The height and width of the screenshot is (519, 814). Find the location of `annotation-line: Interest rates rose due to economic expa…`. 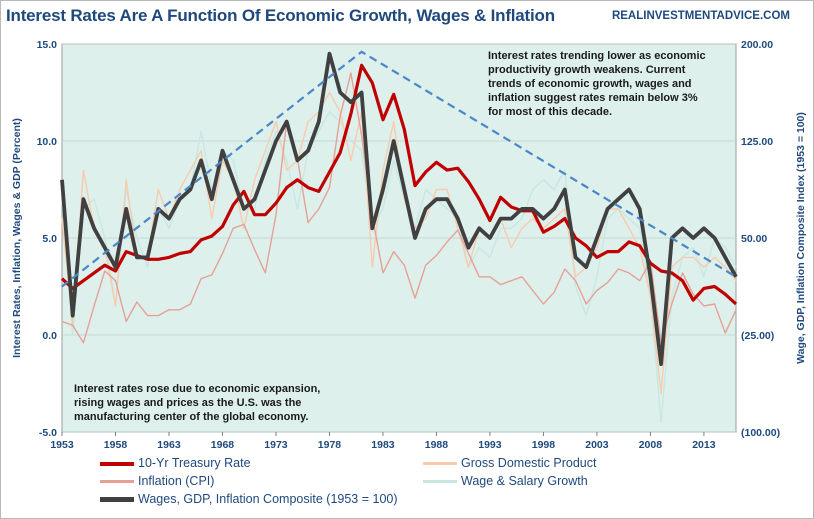

annotation-line: Interest rates rose due to economic expa… is located at coordinates (197, 389).